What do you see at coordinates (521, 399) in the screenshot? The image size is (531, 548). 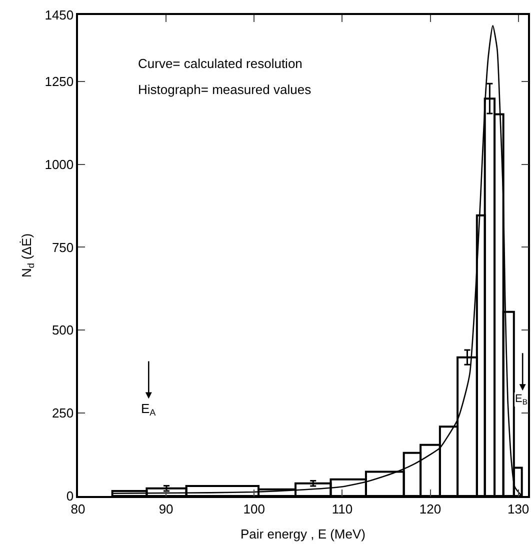 I see `annotation: E$_{B}$` at bounding box center [521, 399].